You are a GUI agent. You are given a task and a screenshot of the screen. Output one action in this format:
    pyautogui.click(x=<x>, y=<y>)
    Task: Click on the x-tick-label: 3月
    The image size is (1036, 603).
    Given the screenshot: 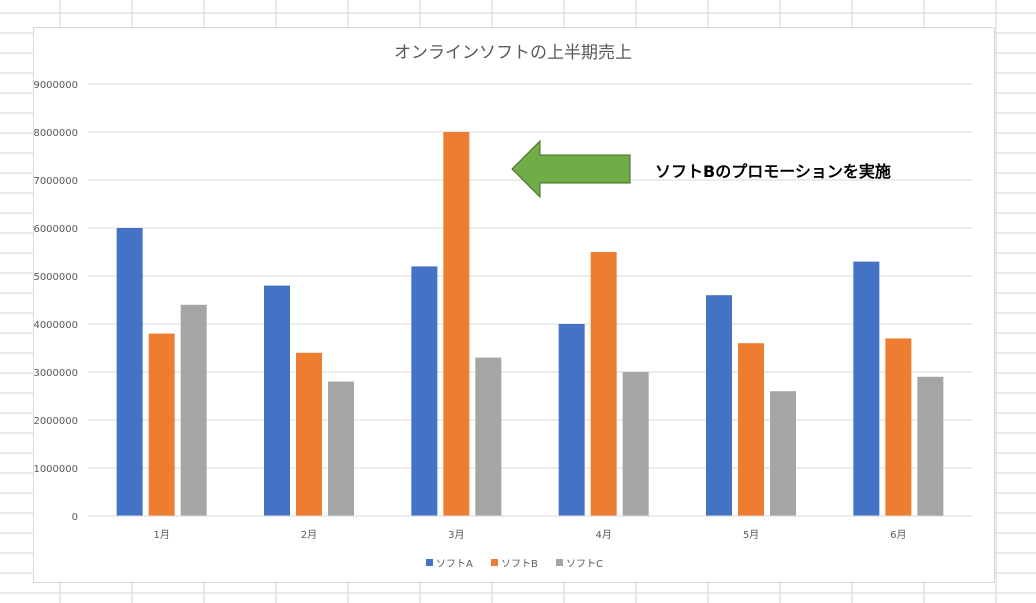 What is the action you would take?
    pyautogui.click(x=456, y=535)
    